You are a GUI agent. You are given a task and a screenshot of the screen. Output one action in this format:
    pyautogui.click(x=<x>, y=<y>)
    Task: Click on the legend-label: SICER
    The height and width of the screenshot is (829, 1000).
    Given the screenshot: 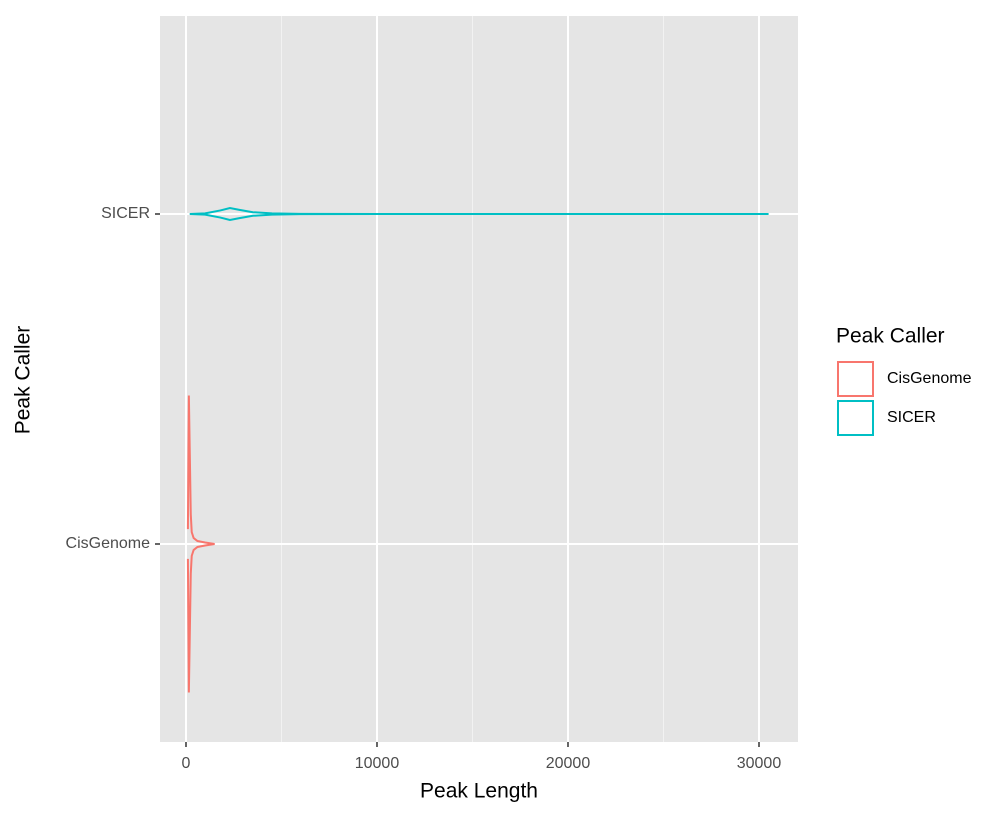 What is the action you would take?
    pyautogui.click(x=911, y=417)
    